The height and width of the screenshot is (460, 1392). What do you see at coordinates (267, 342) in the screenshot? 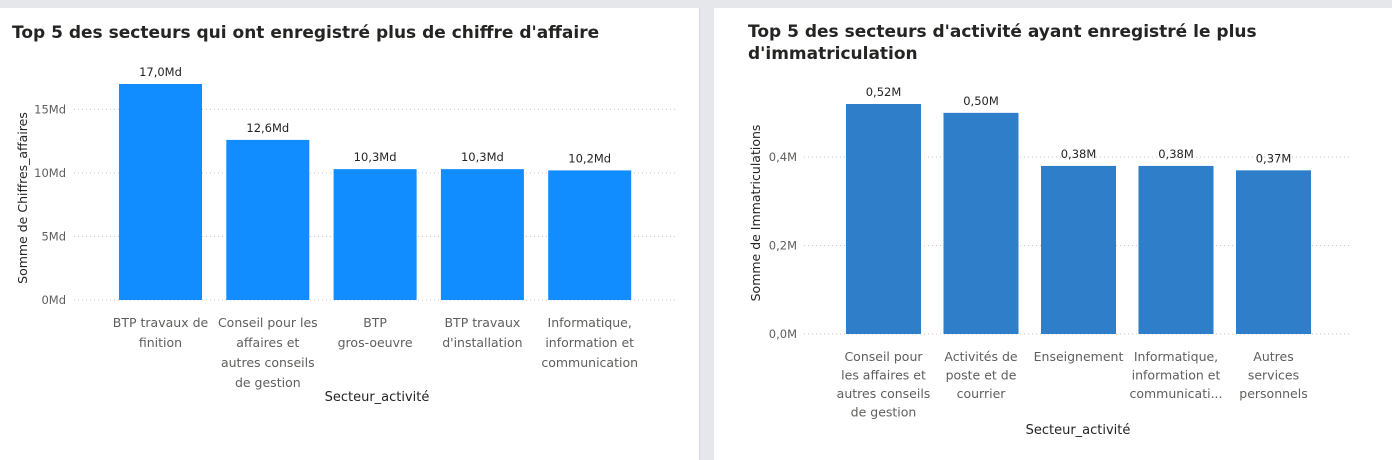
I see `x-tick-label-line: affaires et` at bounding box center [267, 342].